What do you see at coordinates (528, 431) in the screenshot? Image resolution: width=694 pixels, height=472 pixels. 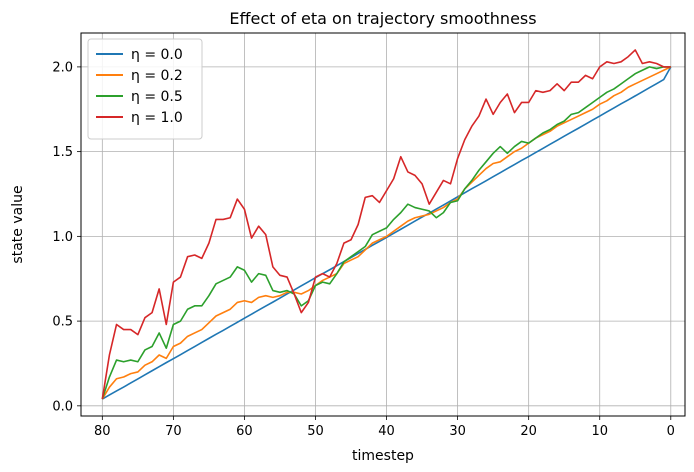 I see `x-tick-label: 20` at bounding box center [528, 431].